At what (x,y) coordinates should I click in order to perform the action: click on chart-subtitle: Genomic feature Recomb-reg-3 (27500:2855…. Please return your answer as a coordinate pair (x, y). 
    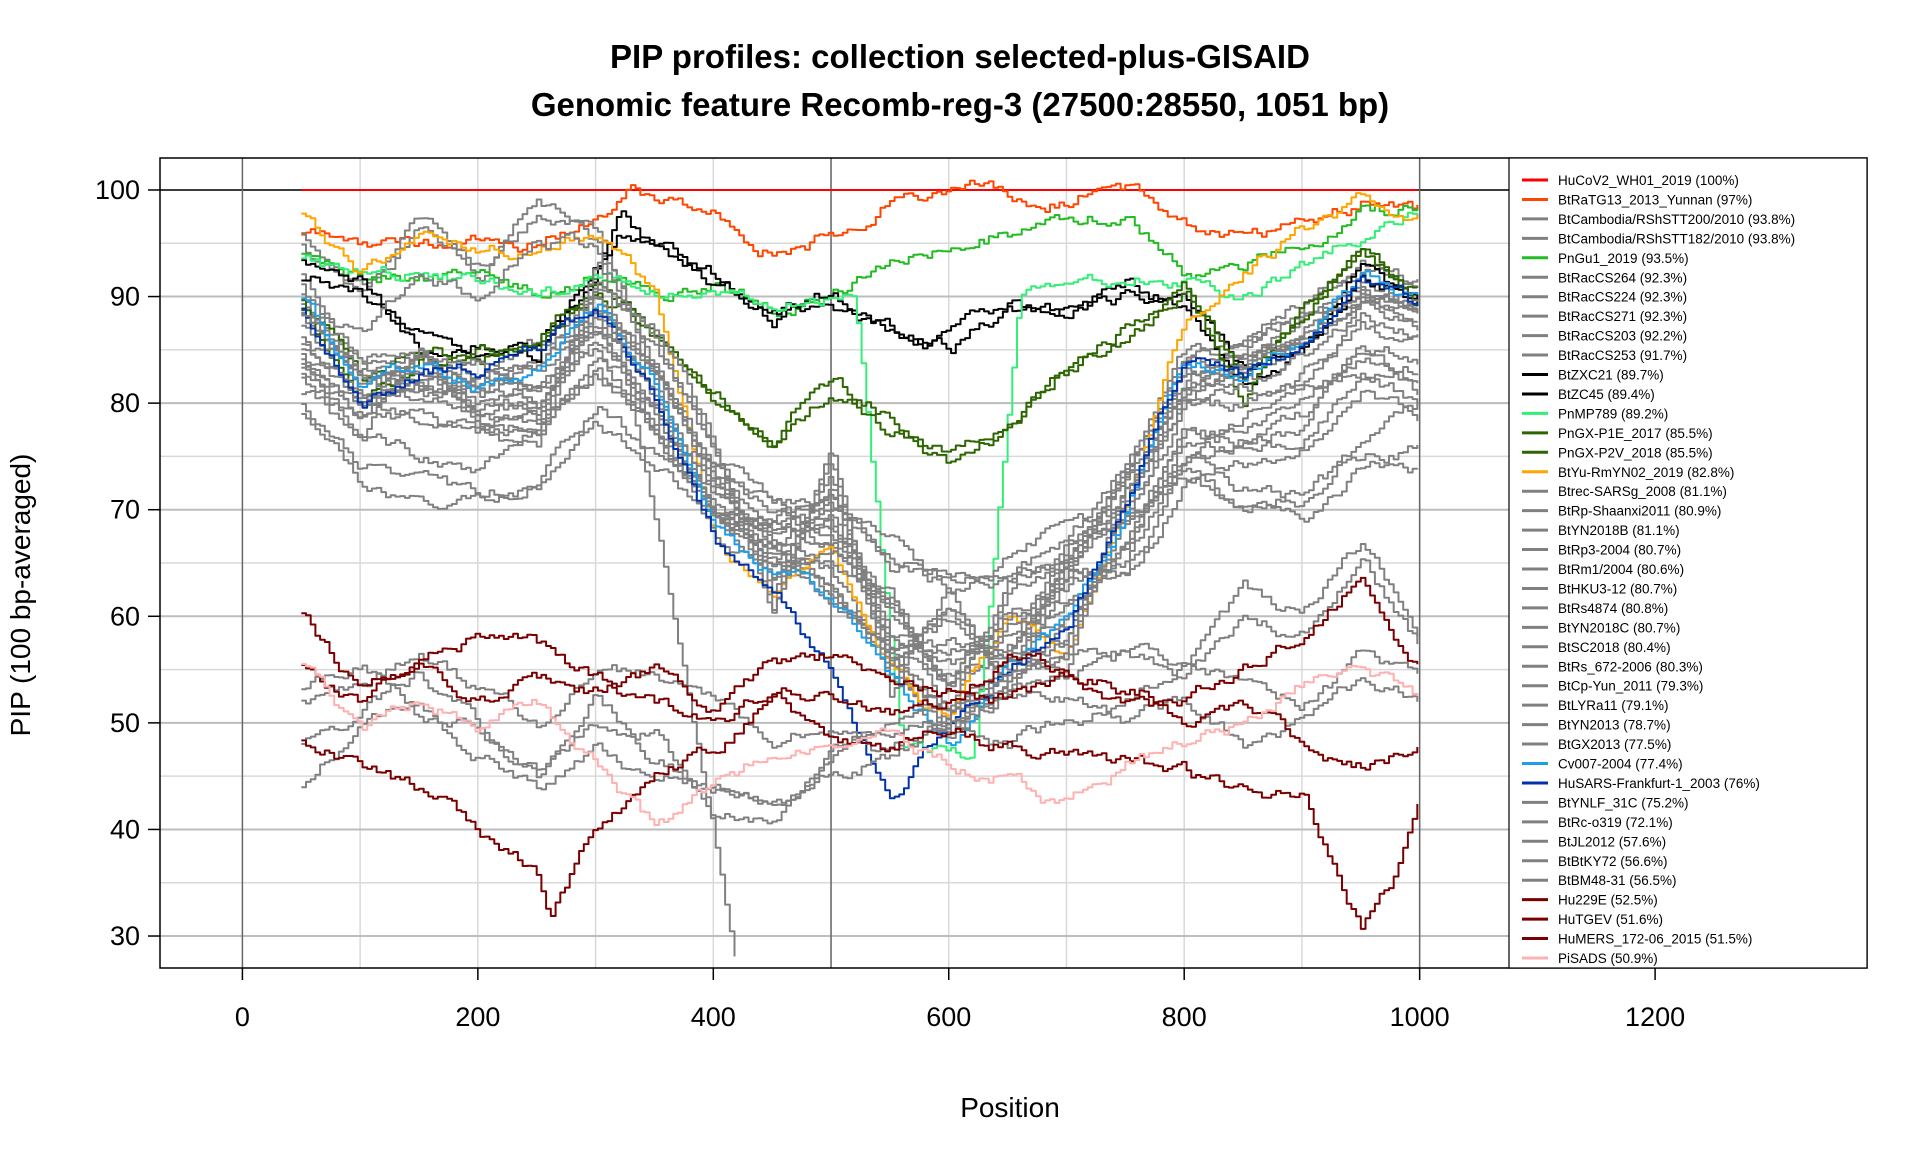
    Looking at the image, I should click on (960, 104).